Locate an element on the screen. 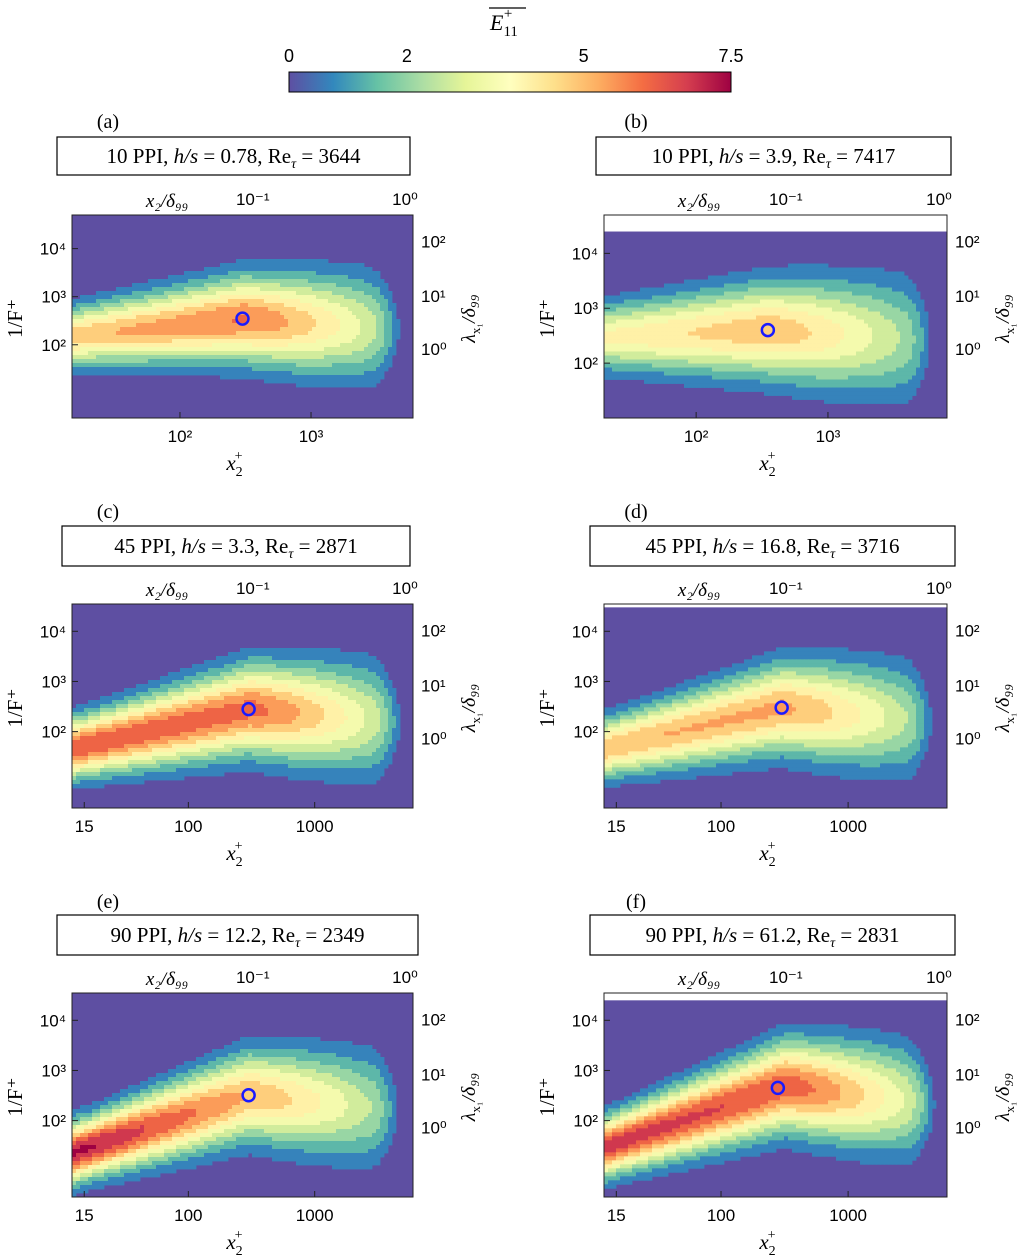 The image size is (1021, 1260). right-tick-label: 10⁰ is located at coordinates (968, 349).